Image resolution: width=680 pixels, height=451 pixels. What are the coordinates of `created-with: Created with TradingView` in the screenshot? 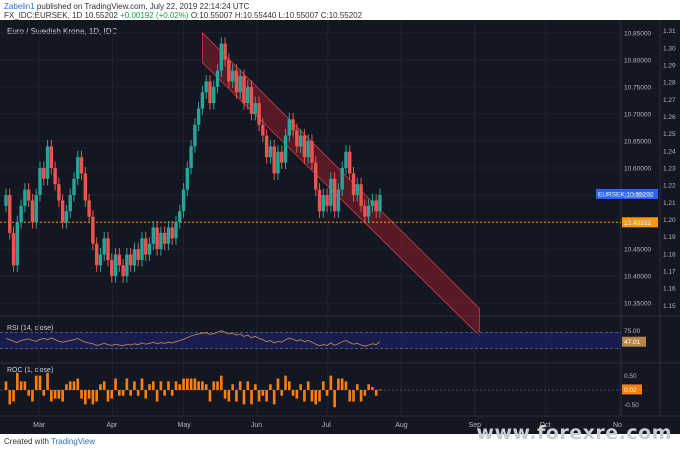 It's located at (49, 441).